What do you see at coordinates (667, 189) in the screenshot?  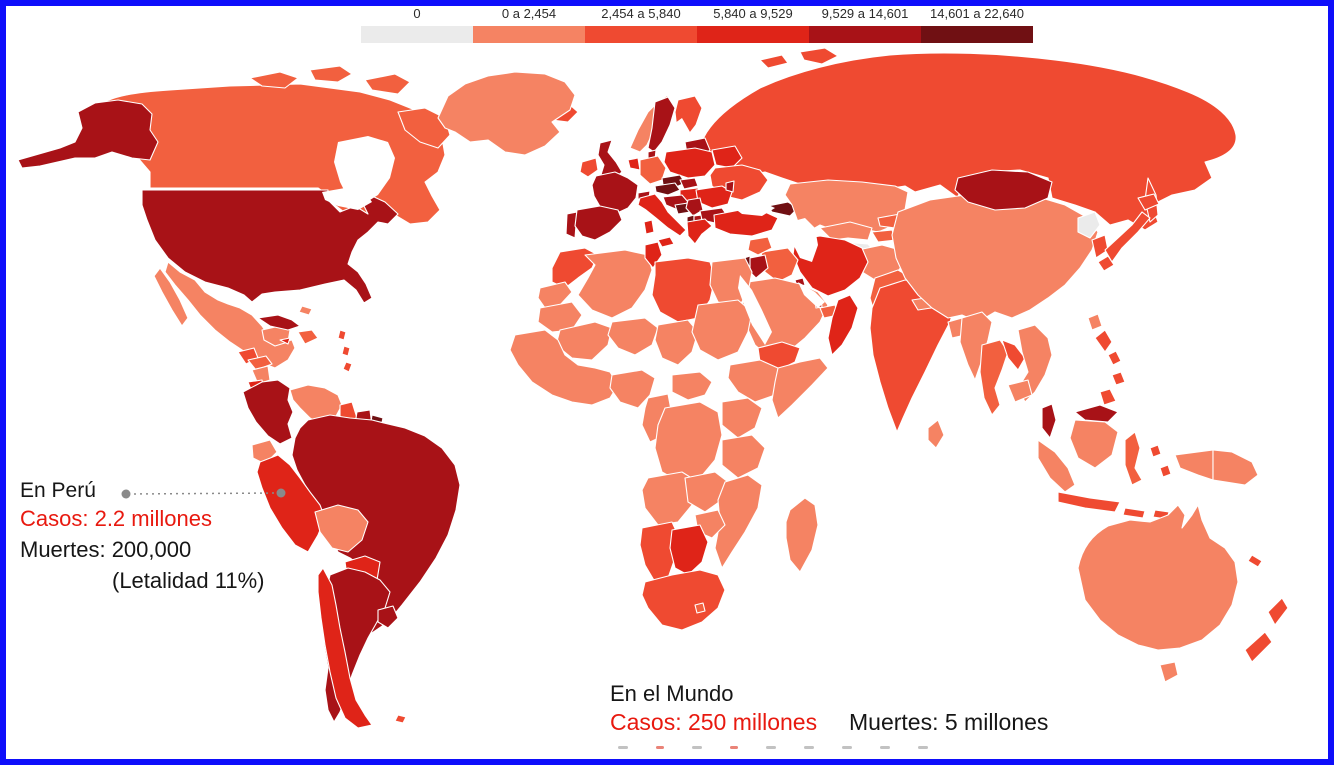 I see `country-austria` at bounding box center [667, 189].